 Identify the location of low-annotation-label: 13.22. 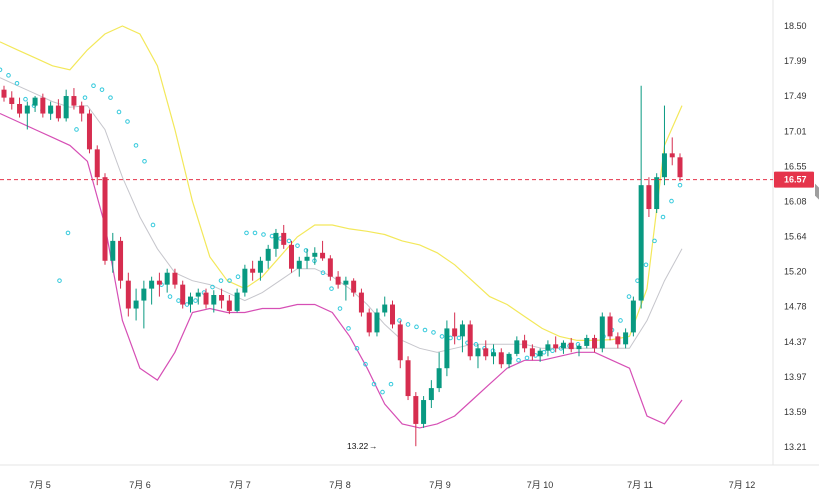
(358, 446).